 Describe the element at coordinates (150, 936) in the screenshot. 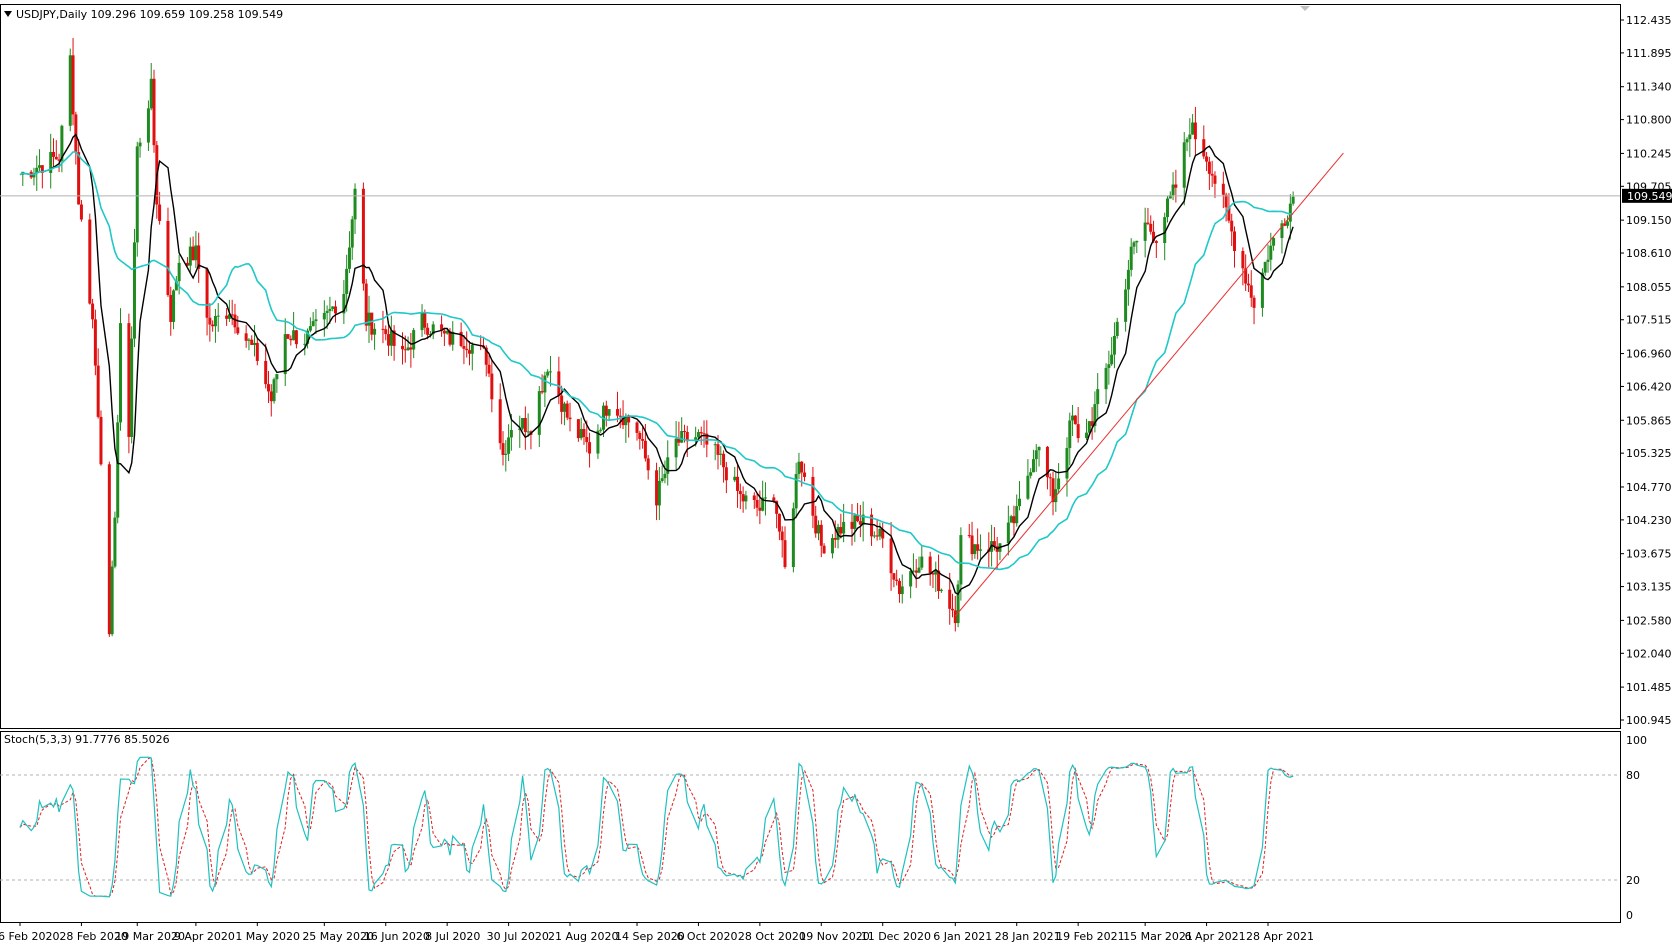

I see `time-tick-label: 19 Mar 2020` at that location.